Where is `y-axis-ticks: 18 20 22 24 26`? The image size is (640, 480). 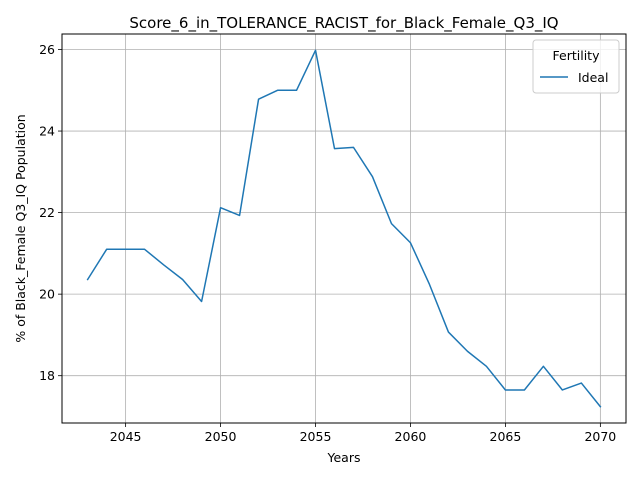
y-axis-ticks: 18 20 22 24 26 is located at coordinates (50, 212).